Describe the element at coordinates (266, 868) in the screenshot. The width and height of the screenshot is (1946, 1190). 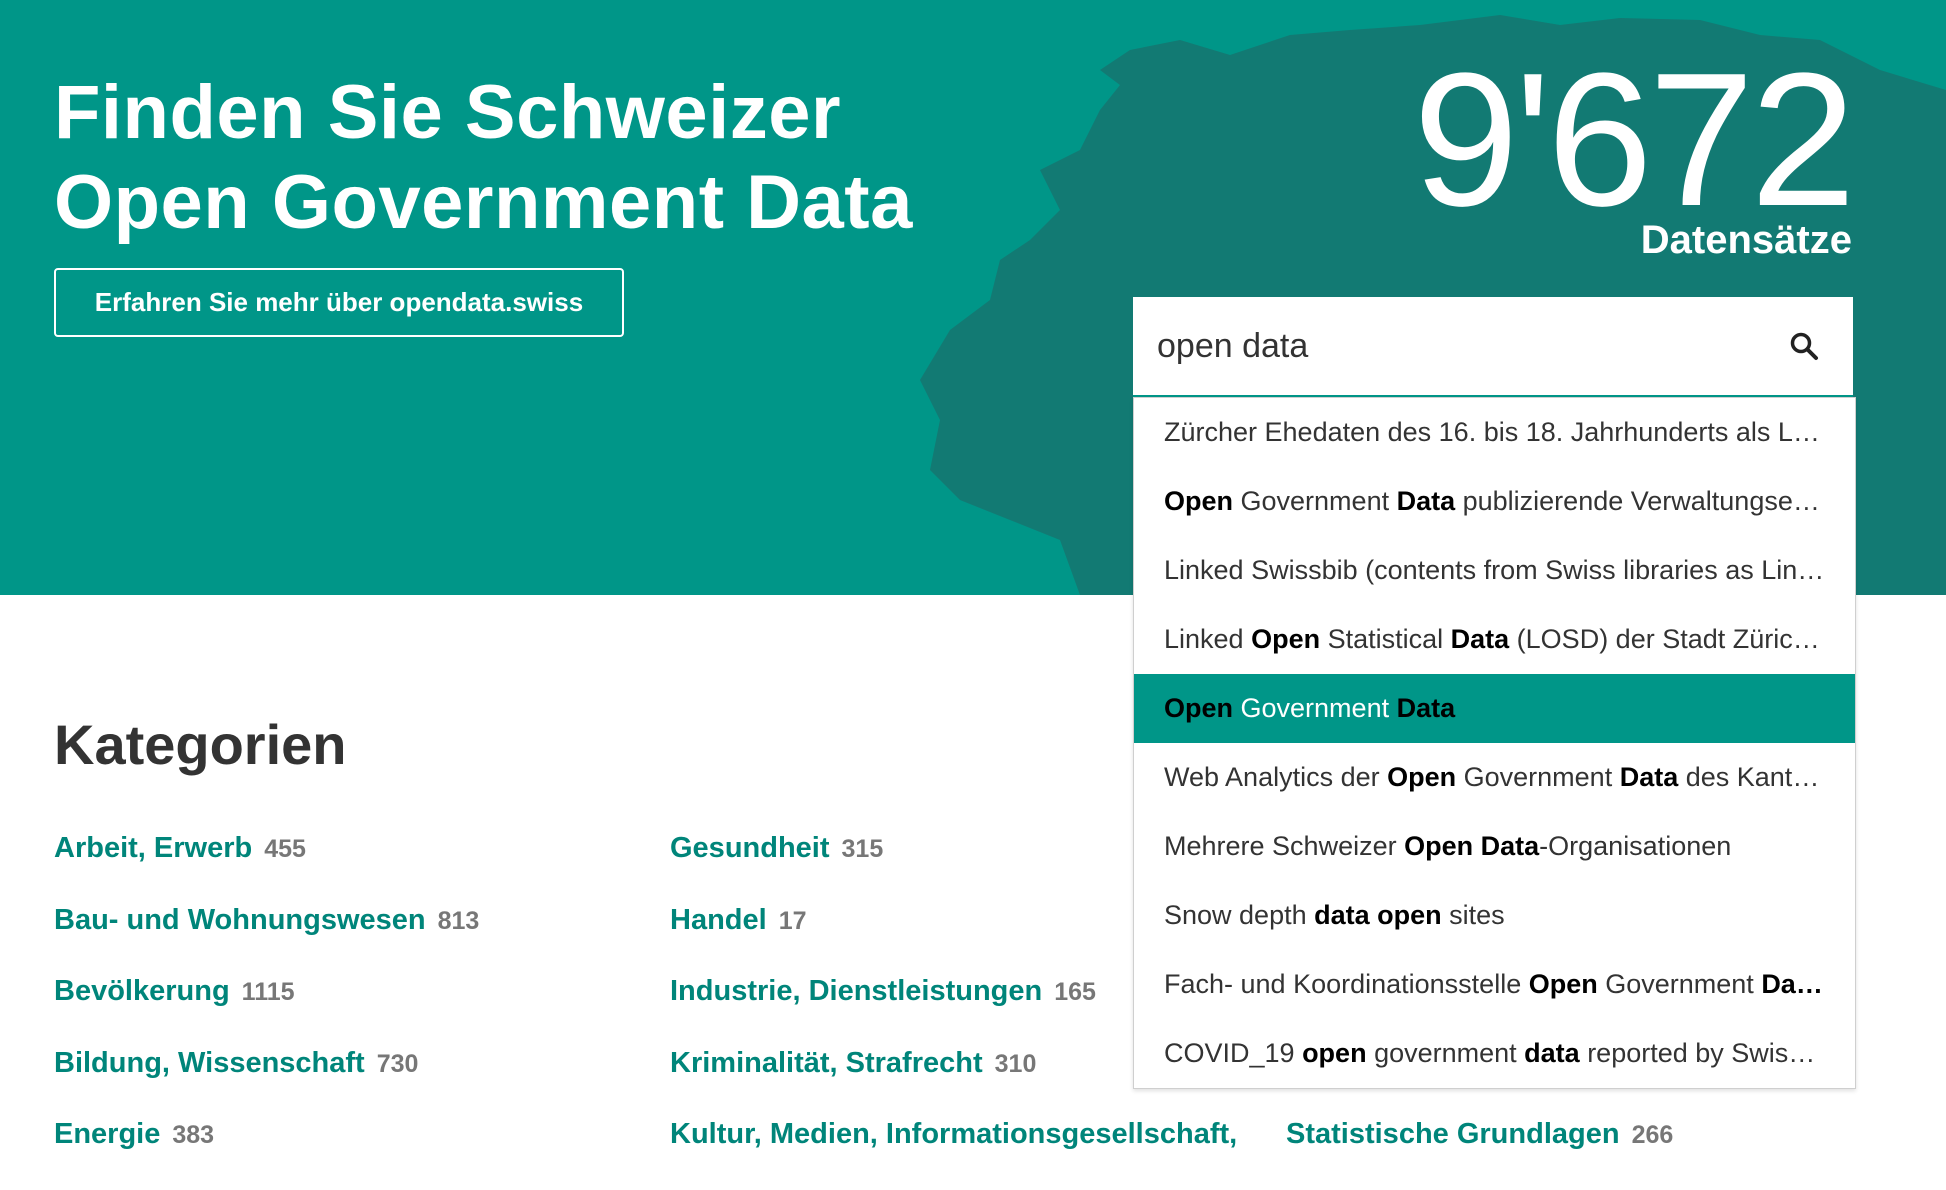
I see `category-item: Arbeit, Erwerb 455` at that location.